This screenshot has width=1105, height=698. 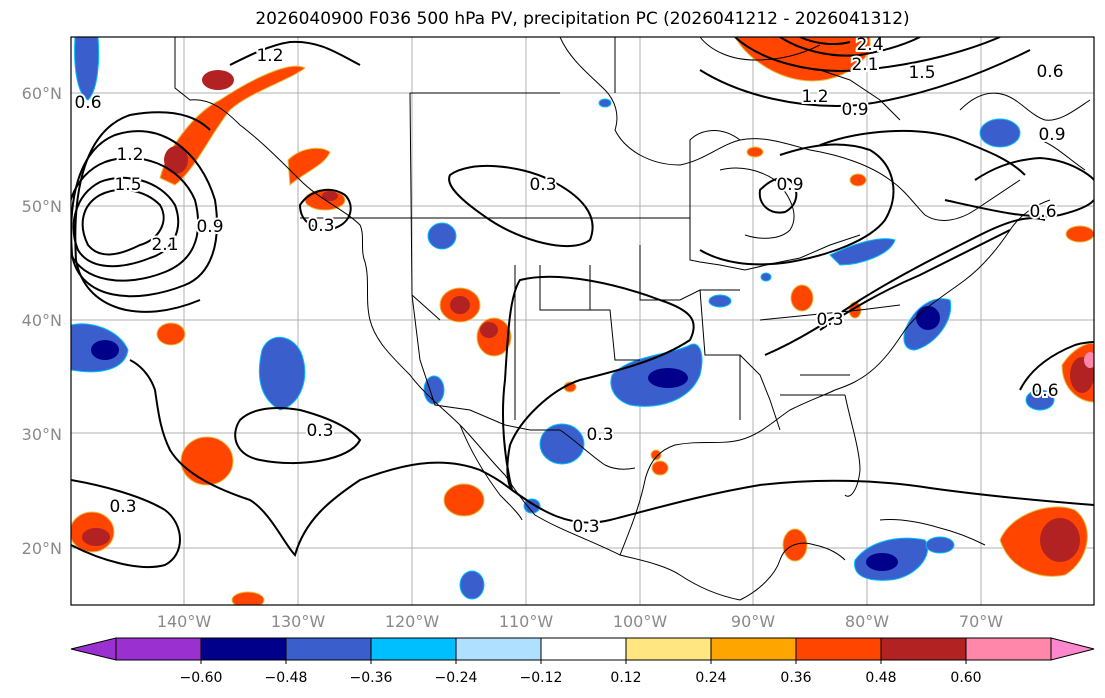 What do you see at coordinates (640, 621) in the screenshot?
I see `lon-label: 100°W` at bounding box center [640, 621].